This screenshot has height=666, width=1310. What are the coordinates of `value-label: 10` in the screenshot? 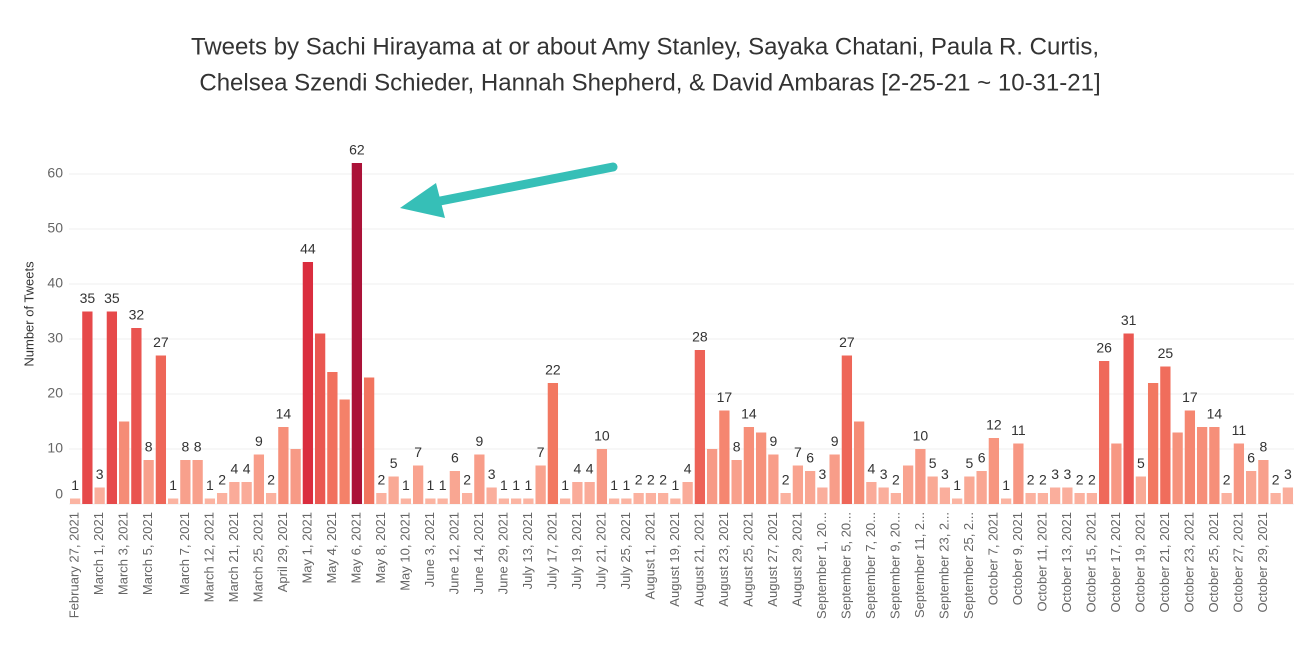 It's located at (602, 436).